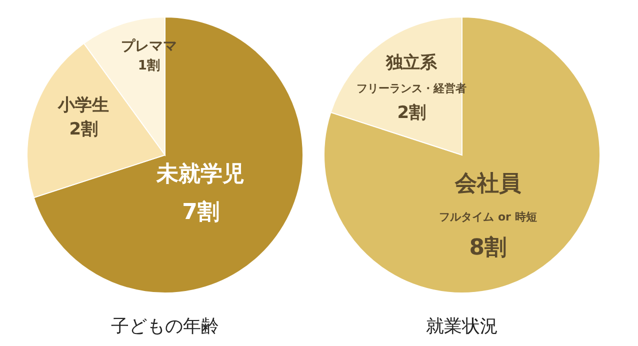  I want to click on slice-label: 小学生, so click(83, 106).